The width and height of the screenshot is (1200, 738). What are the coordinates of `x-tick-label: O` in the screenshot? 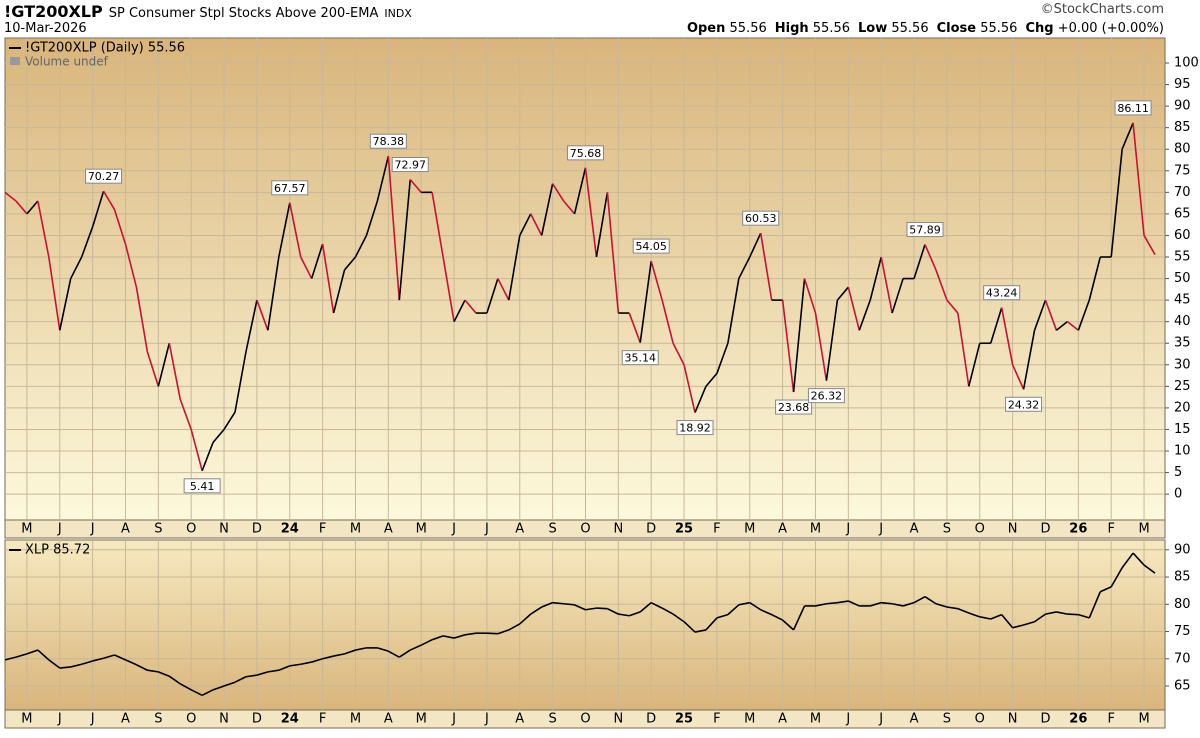 It's located at (980, 719).